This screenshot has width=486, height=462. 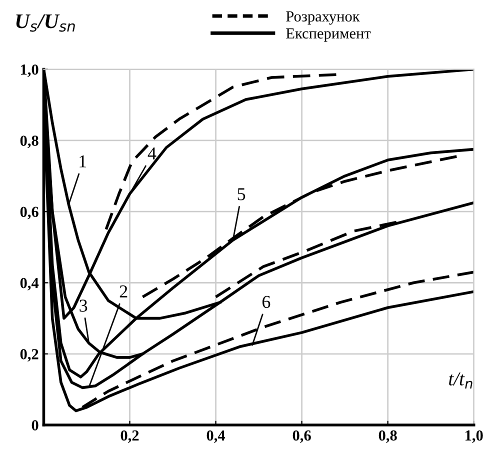 What do you see at coordinates (216, 436) in the screenshot?
I see `x-tick-label: 0,4` at bounding box center [216, 436].